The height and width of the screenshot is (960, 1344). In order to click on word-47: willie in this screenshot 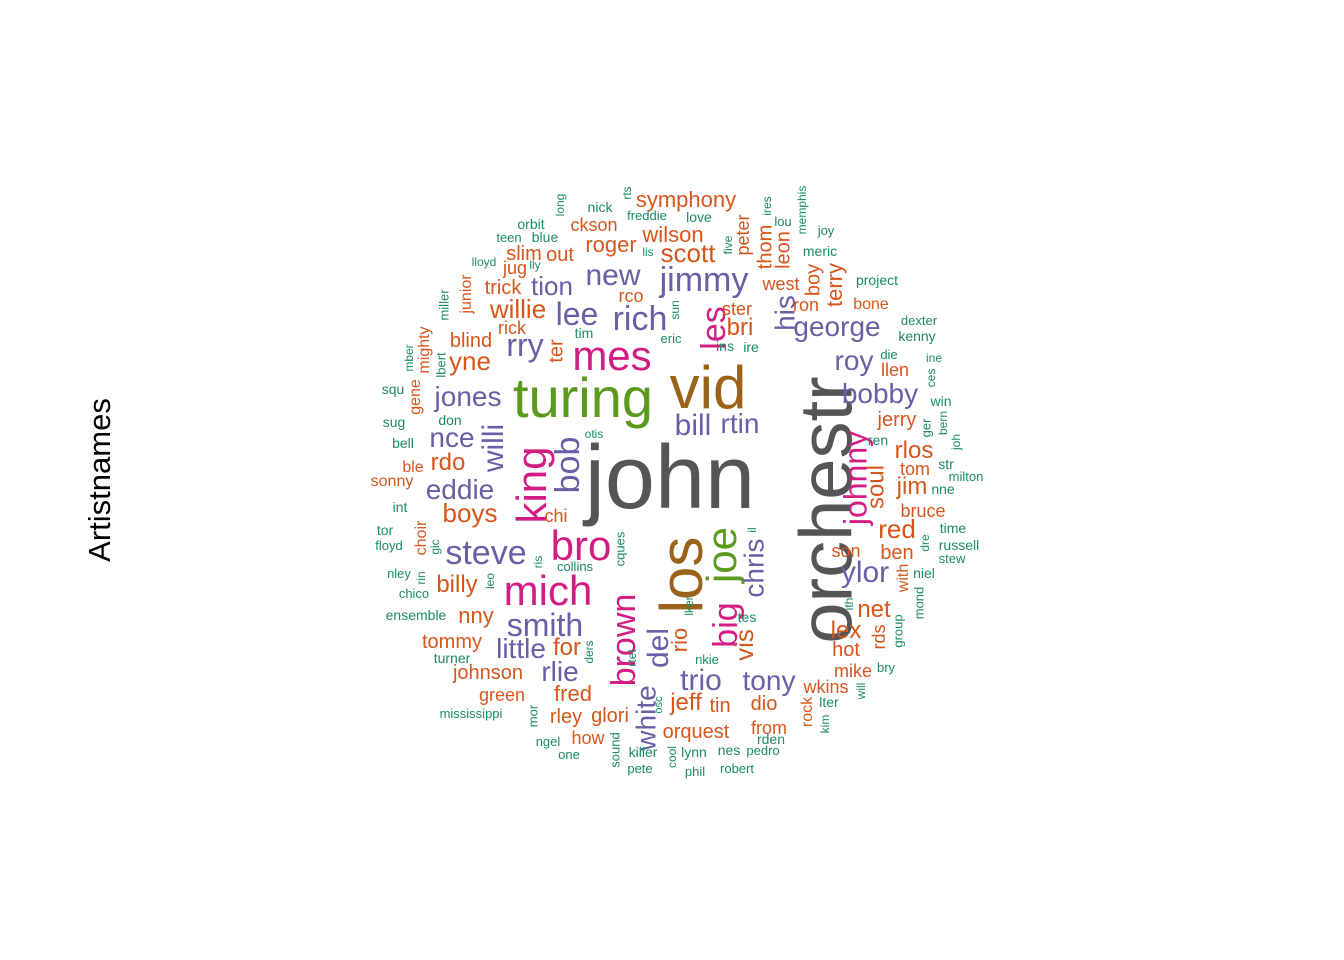, I will do `click(517, 309)`.